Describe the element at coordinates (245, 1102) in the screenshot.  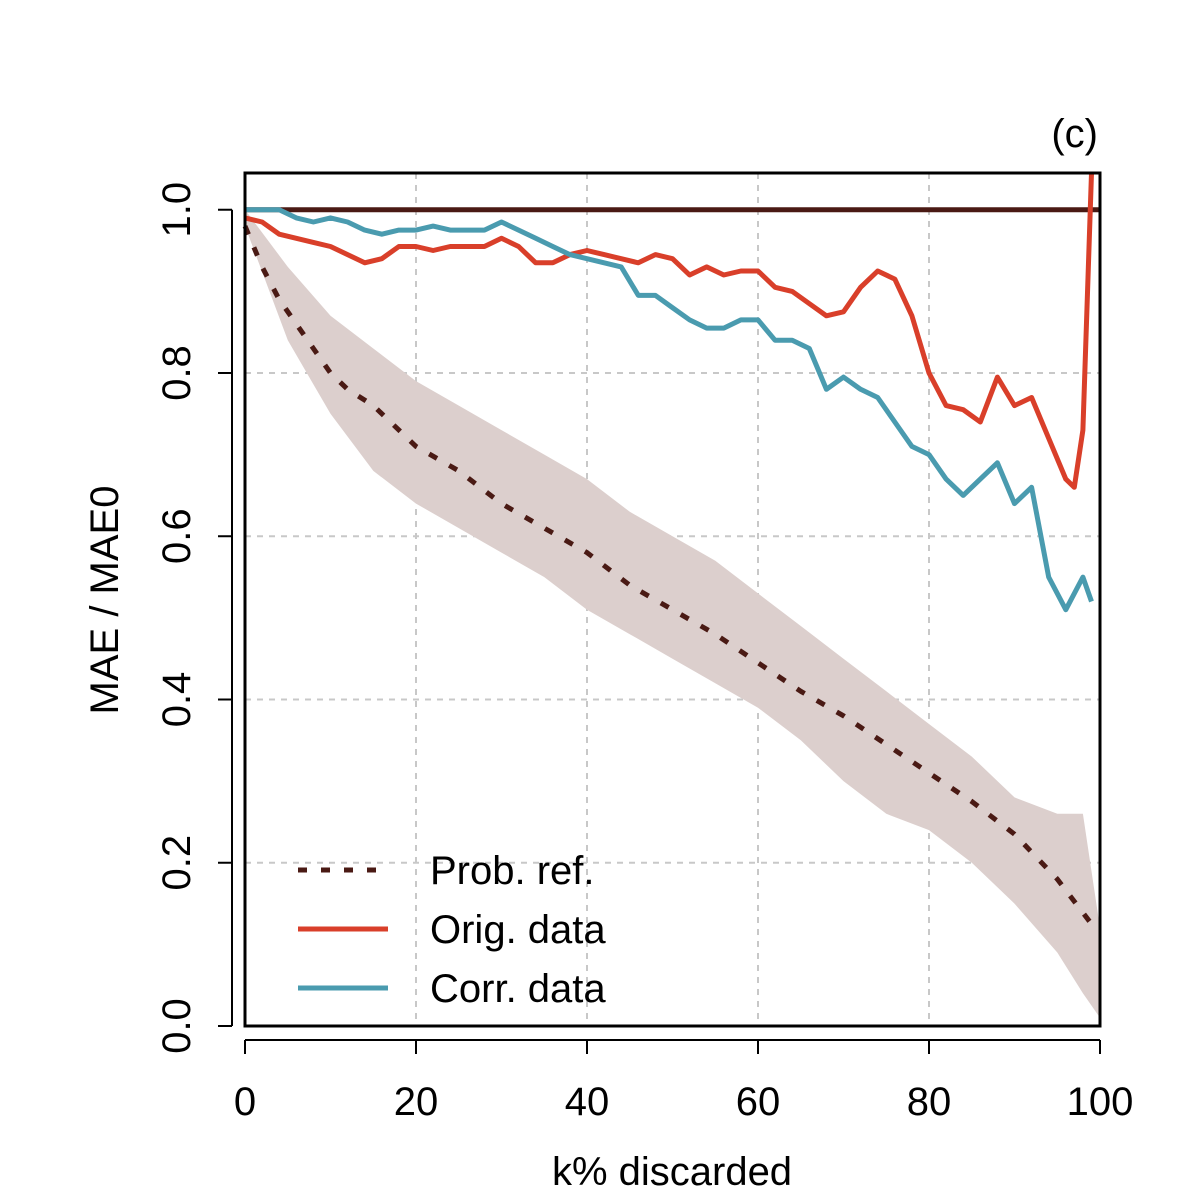
I see `x-tick-label: 0` at that location.